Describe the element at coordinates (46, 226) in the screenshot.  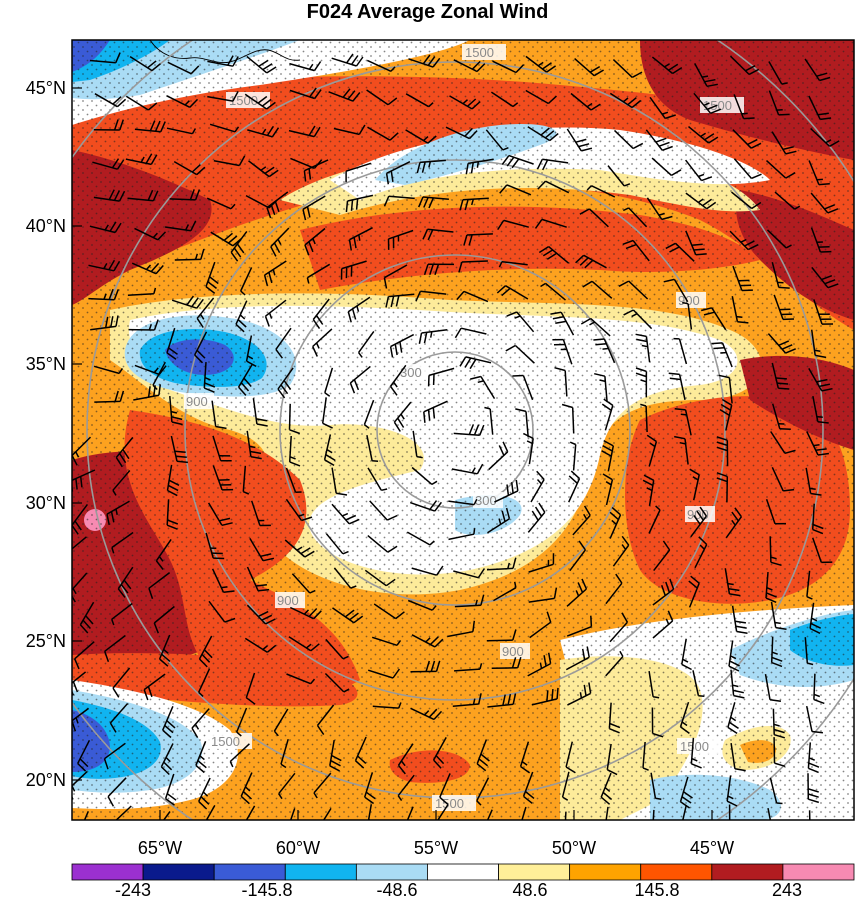
I see `lat-label-40: 40°N` at that location.